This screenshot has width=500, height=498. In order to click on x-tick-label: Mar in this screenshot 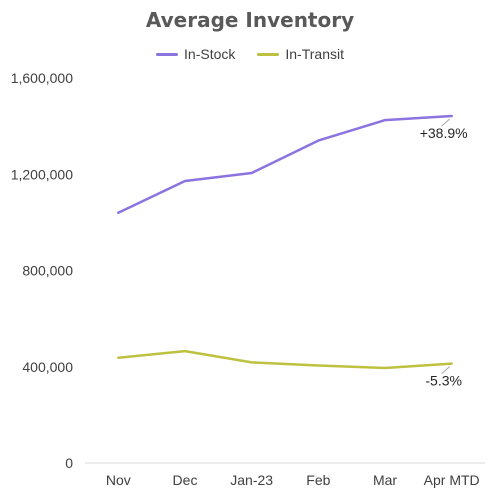, I will do `click(385, 480)`.